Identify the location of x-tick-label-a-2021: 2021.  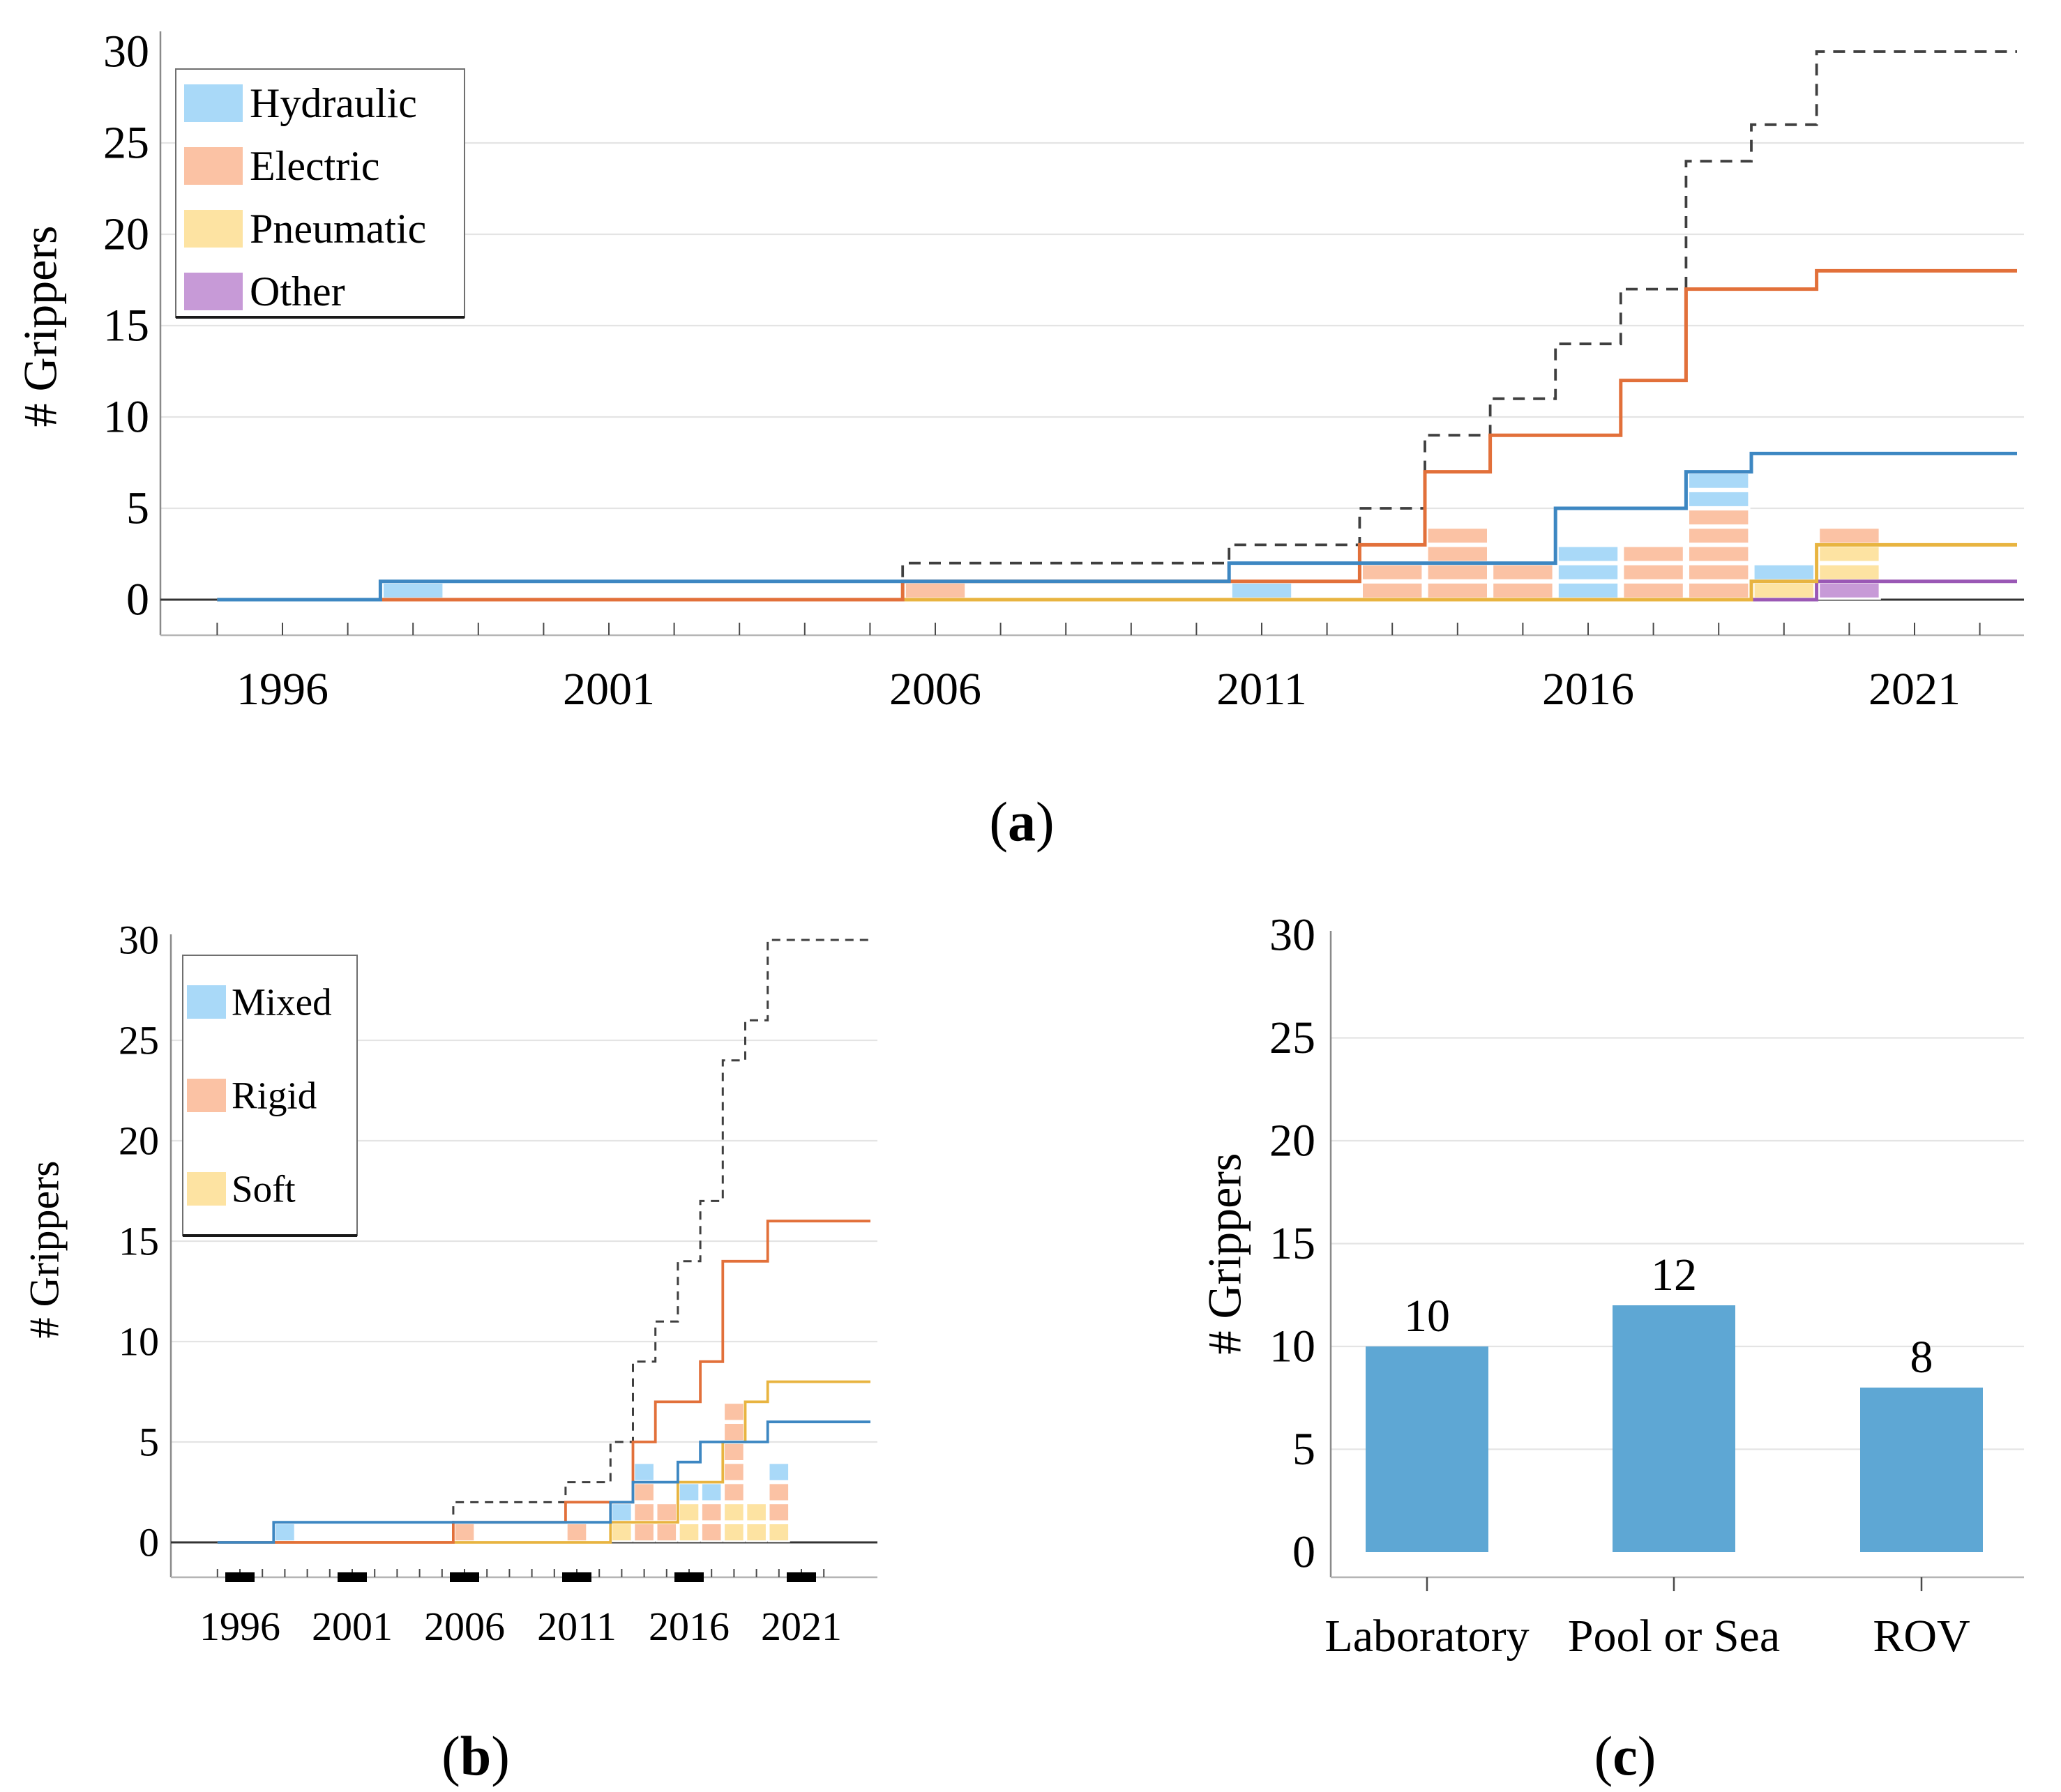
(1915, 689).